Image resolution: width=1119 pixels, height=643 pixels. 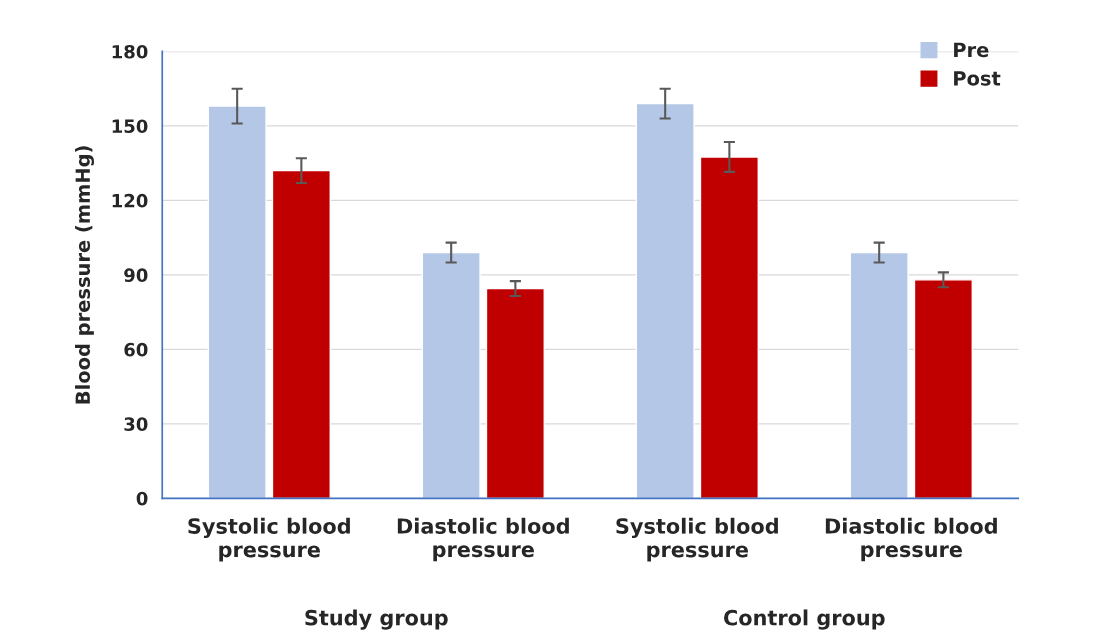 What do you see at coordinates (977, 78) in the screenshot?
I see `legend-label: Post` at bounding box center [977, 78].